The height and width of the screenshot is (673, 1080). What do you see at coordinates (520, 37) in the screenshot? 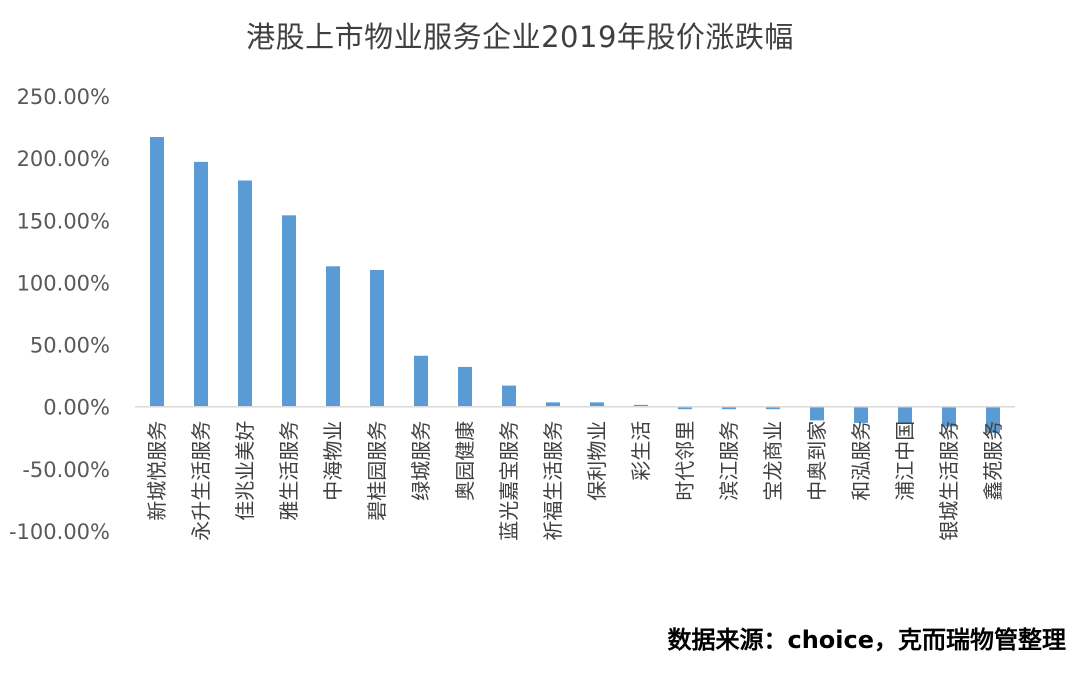
I see `chart-title: 港股上市物业服务企业2019年股价涨跌幅` at bounding box center [520, 37].